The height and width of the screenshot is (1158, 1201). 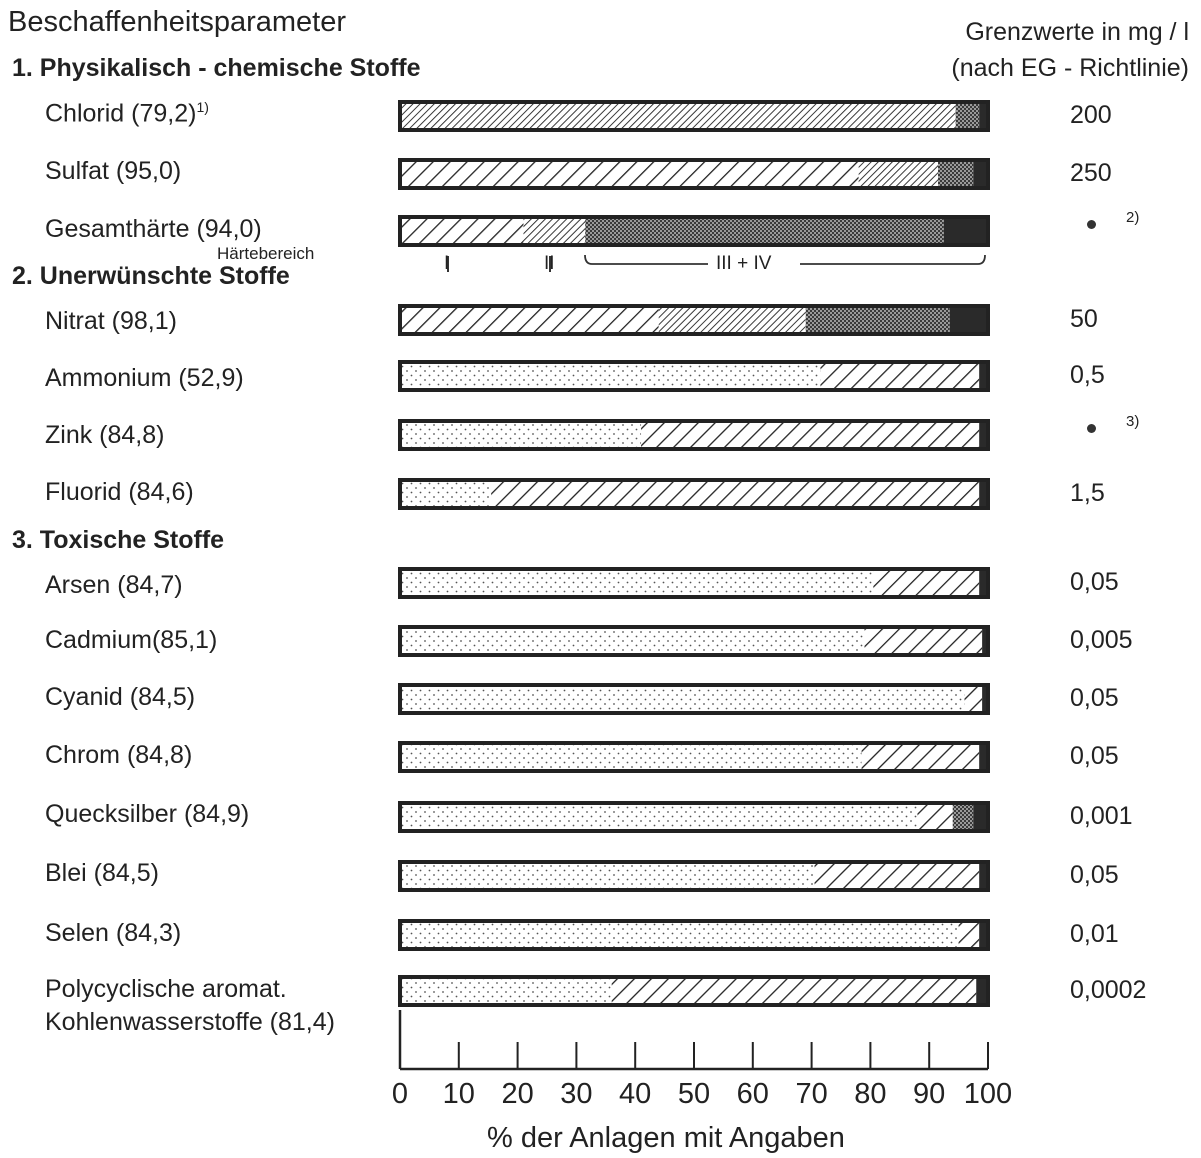 What do you see at coordinates (694, 1094) in the screenshot?
I see `x-tick-label: 50` at bounding box center [694, 1094].